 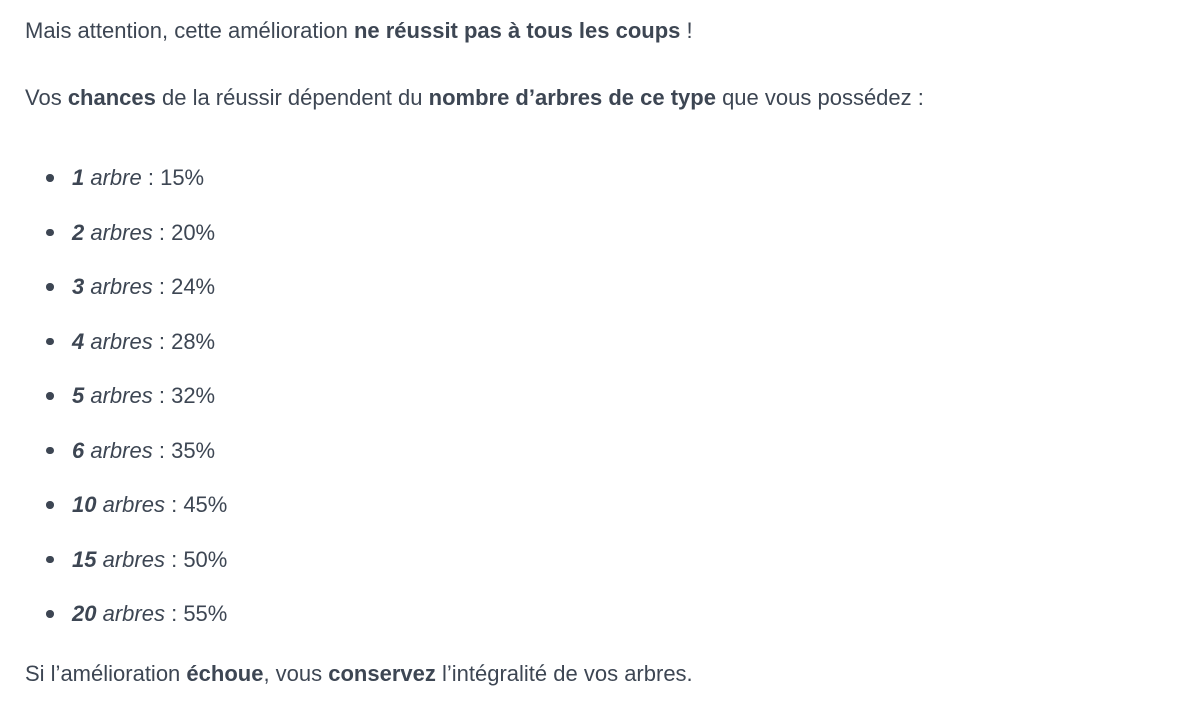 What do you see at coordinates (572, 97) in the screenshot?
I see `text-segment-bold: nombre d’arbres de ce type` at bounding box center [572, 97].